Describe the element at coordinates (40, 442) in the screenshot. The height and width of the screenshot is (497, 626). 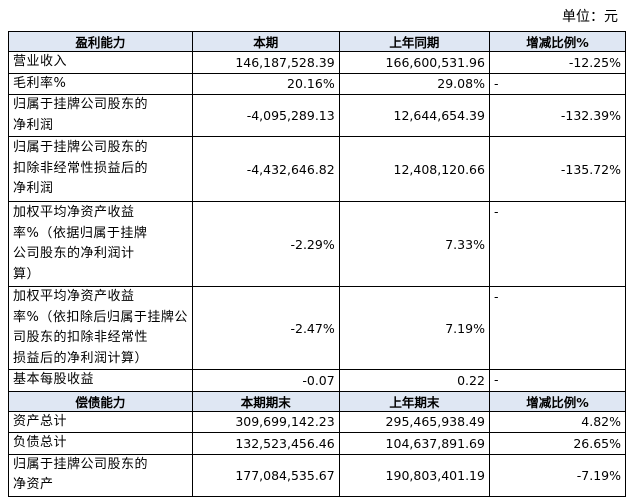
I see `label-line: 负债总计` at that location.